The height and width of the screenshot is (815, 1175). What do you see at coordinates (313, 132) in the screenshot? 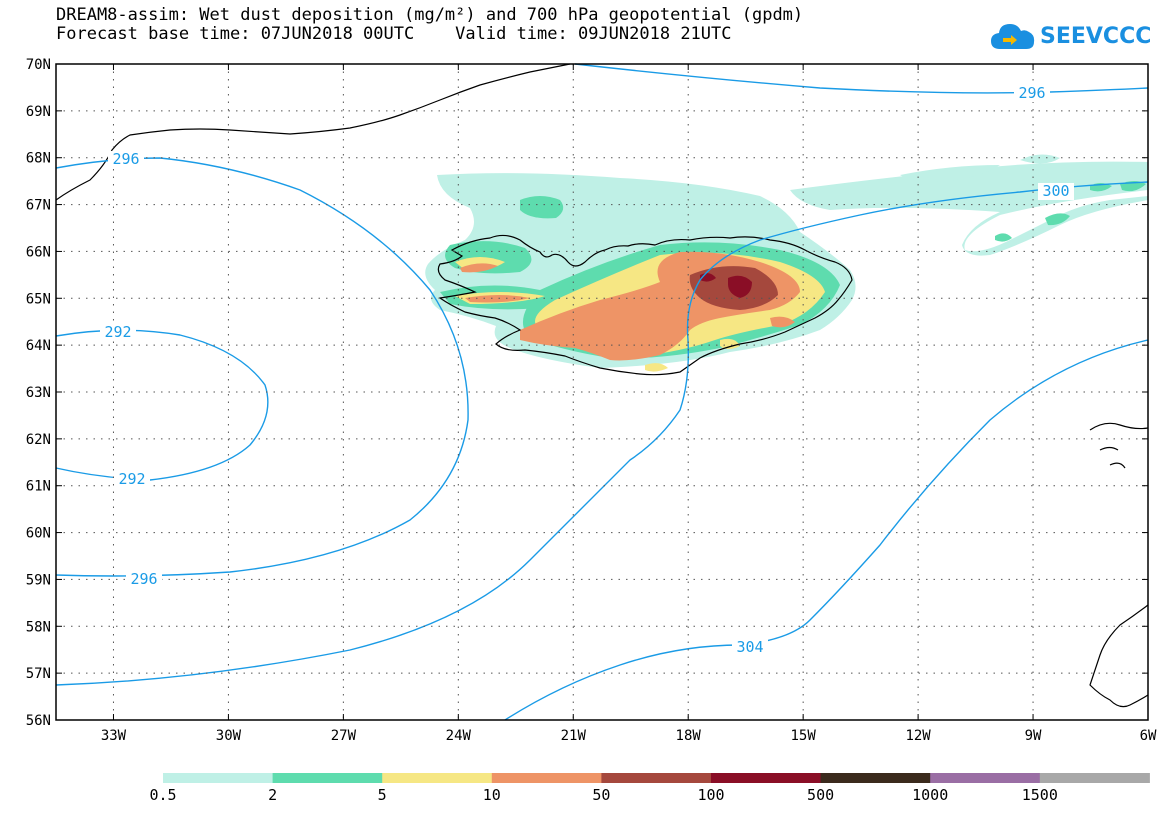
I see `greenland-coastline` at bounding box center [313, 132].